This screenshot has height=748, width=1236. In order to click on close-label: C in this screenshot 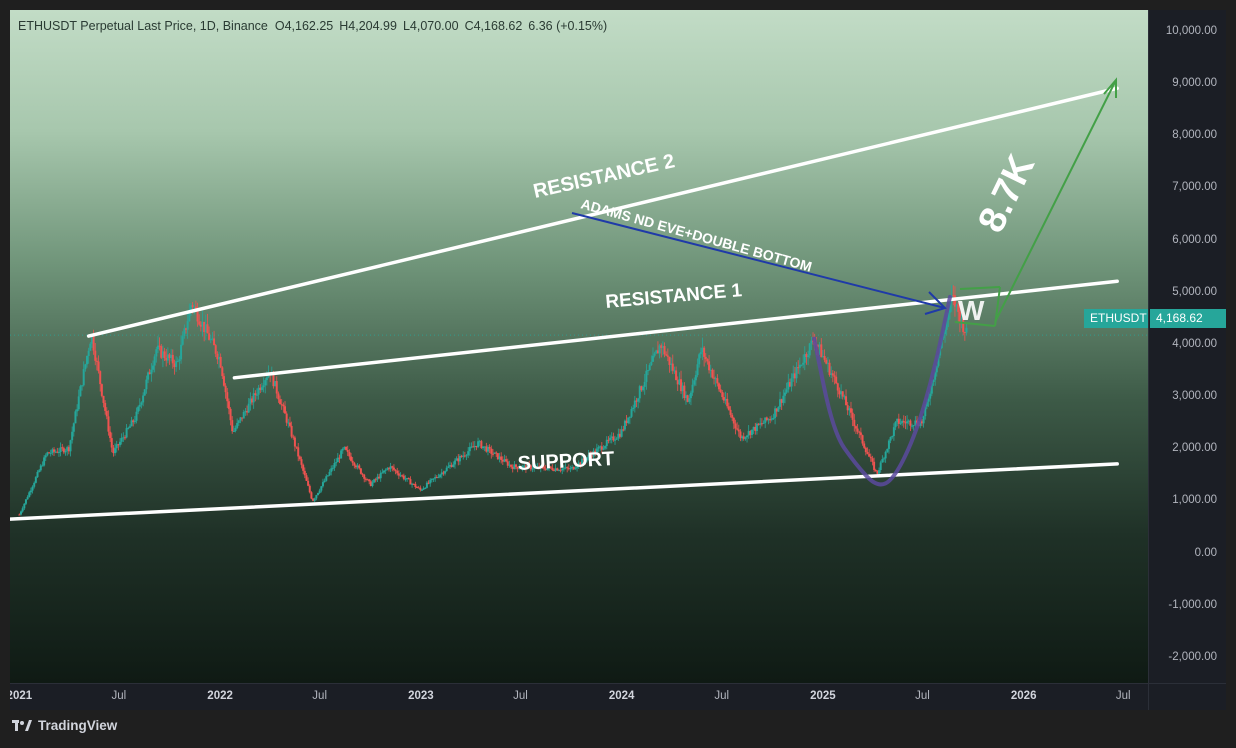, I will do `click(469, 26)`.